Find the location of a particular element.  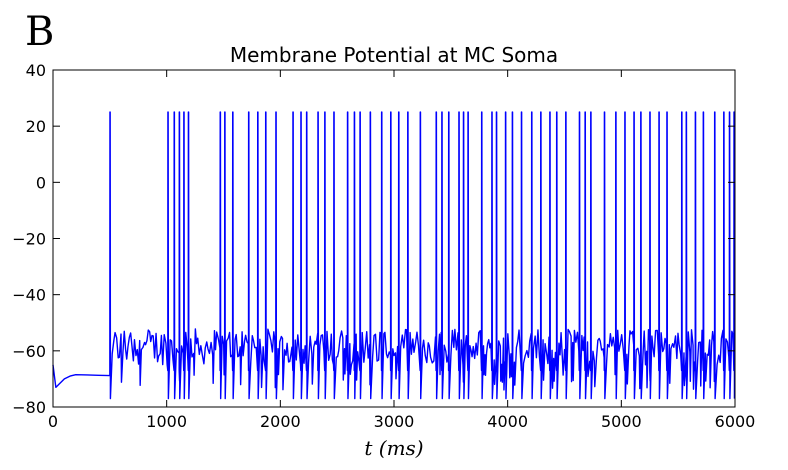

chart-title: Membrane Potential at MC Soma is located at coordinates (394, 55).